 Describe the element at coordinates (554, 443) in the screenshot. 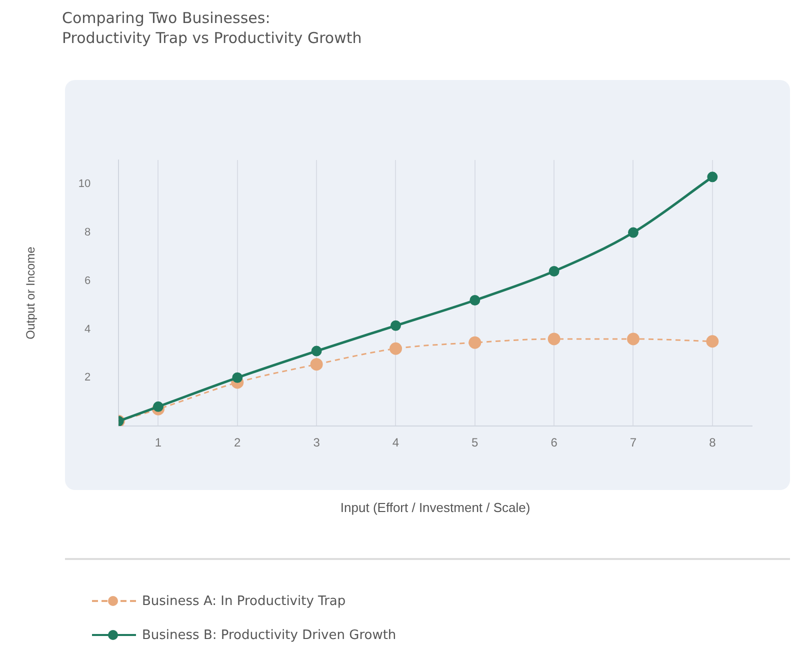

I see `x-tick-label: 6` at that location.